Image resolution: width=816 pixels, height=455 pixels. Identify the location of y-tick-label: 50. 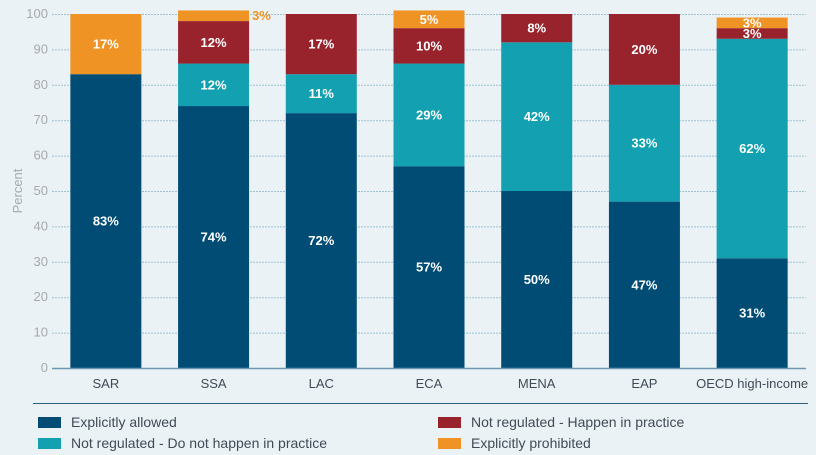
(41, 190).